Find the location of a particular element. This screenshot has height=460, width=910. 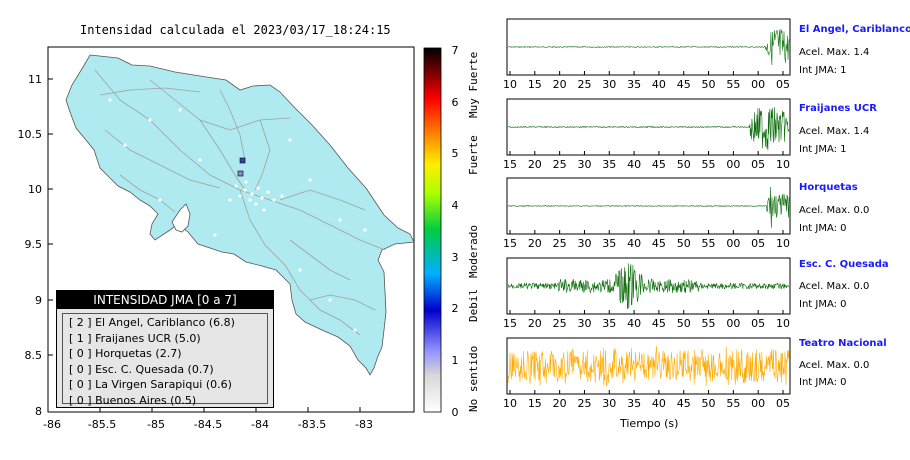

legend-row: [ 0 ] Horquetas (2.7) is located at coordinates (125, 353).